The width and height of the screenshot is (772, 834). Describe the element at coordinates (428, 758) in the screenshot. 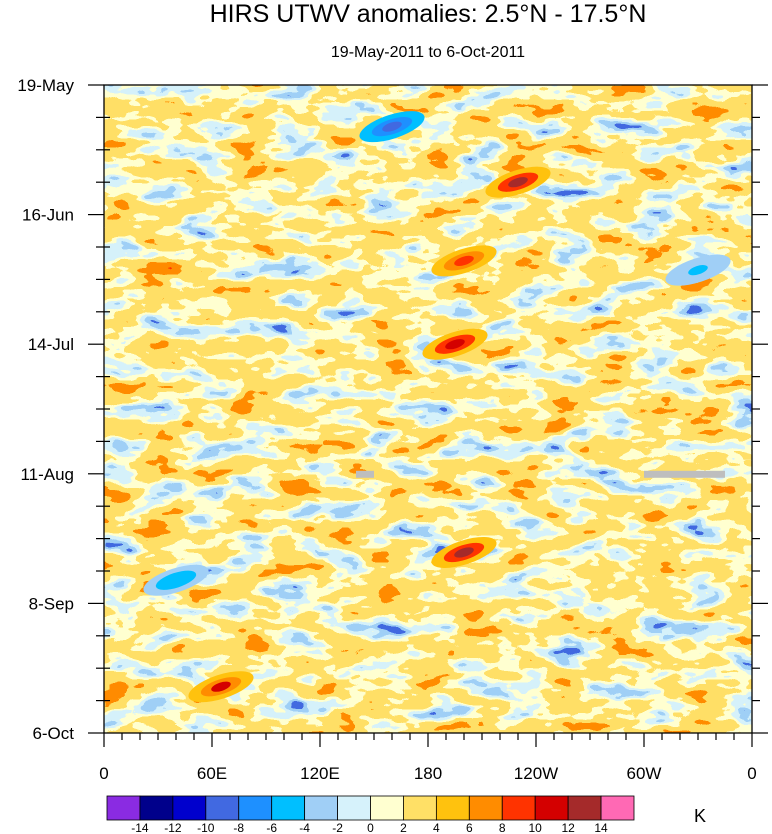

I see `x-axis: 0 60E 120E 180 120W 60W 0` at that location.